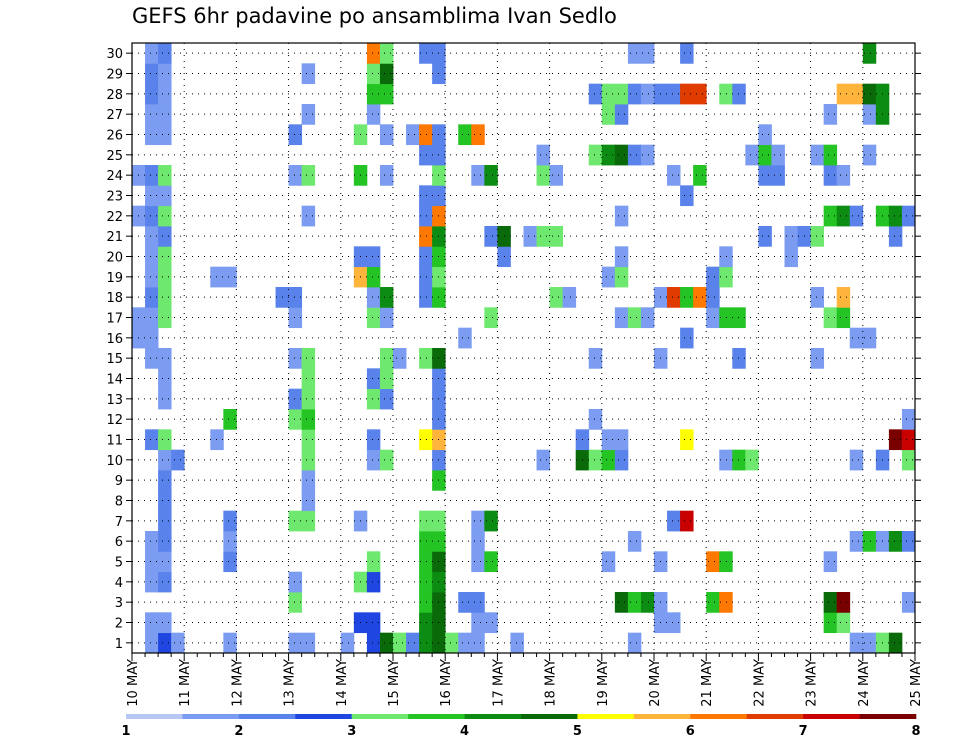 This screenshot has height=742, width=960. Describe the element at coordinates (114, 380) in the screenshot. I see `y-tick-label: 14` at that location.